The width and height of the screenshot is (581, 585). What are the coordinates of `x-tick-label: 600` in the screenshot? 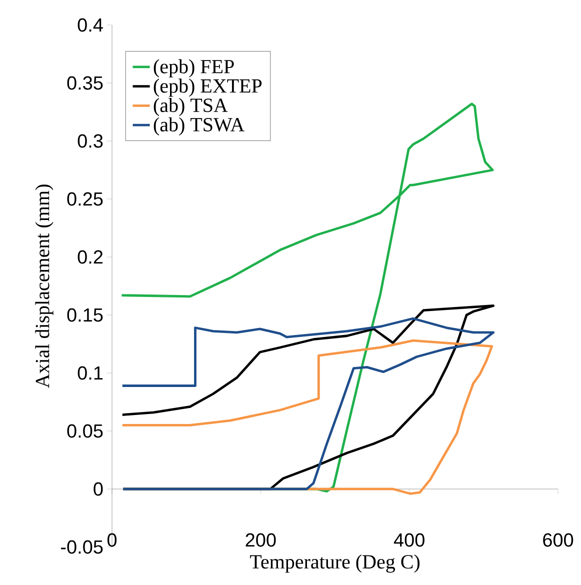 It's located at (558, 540).